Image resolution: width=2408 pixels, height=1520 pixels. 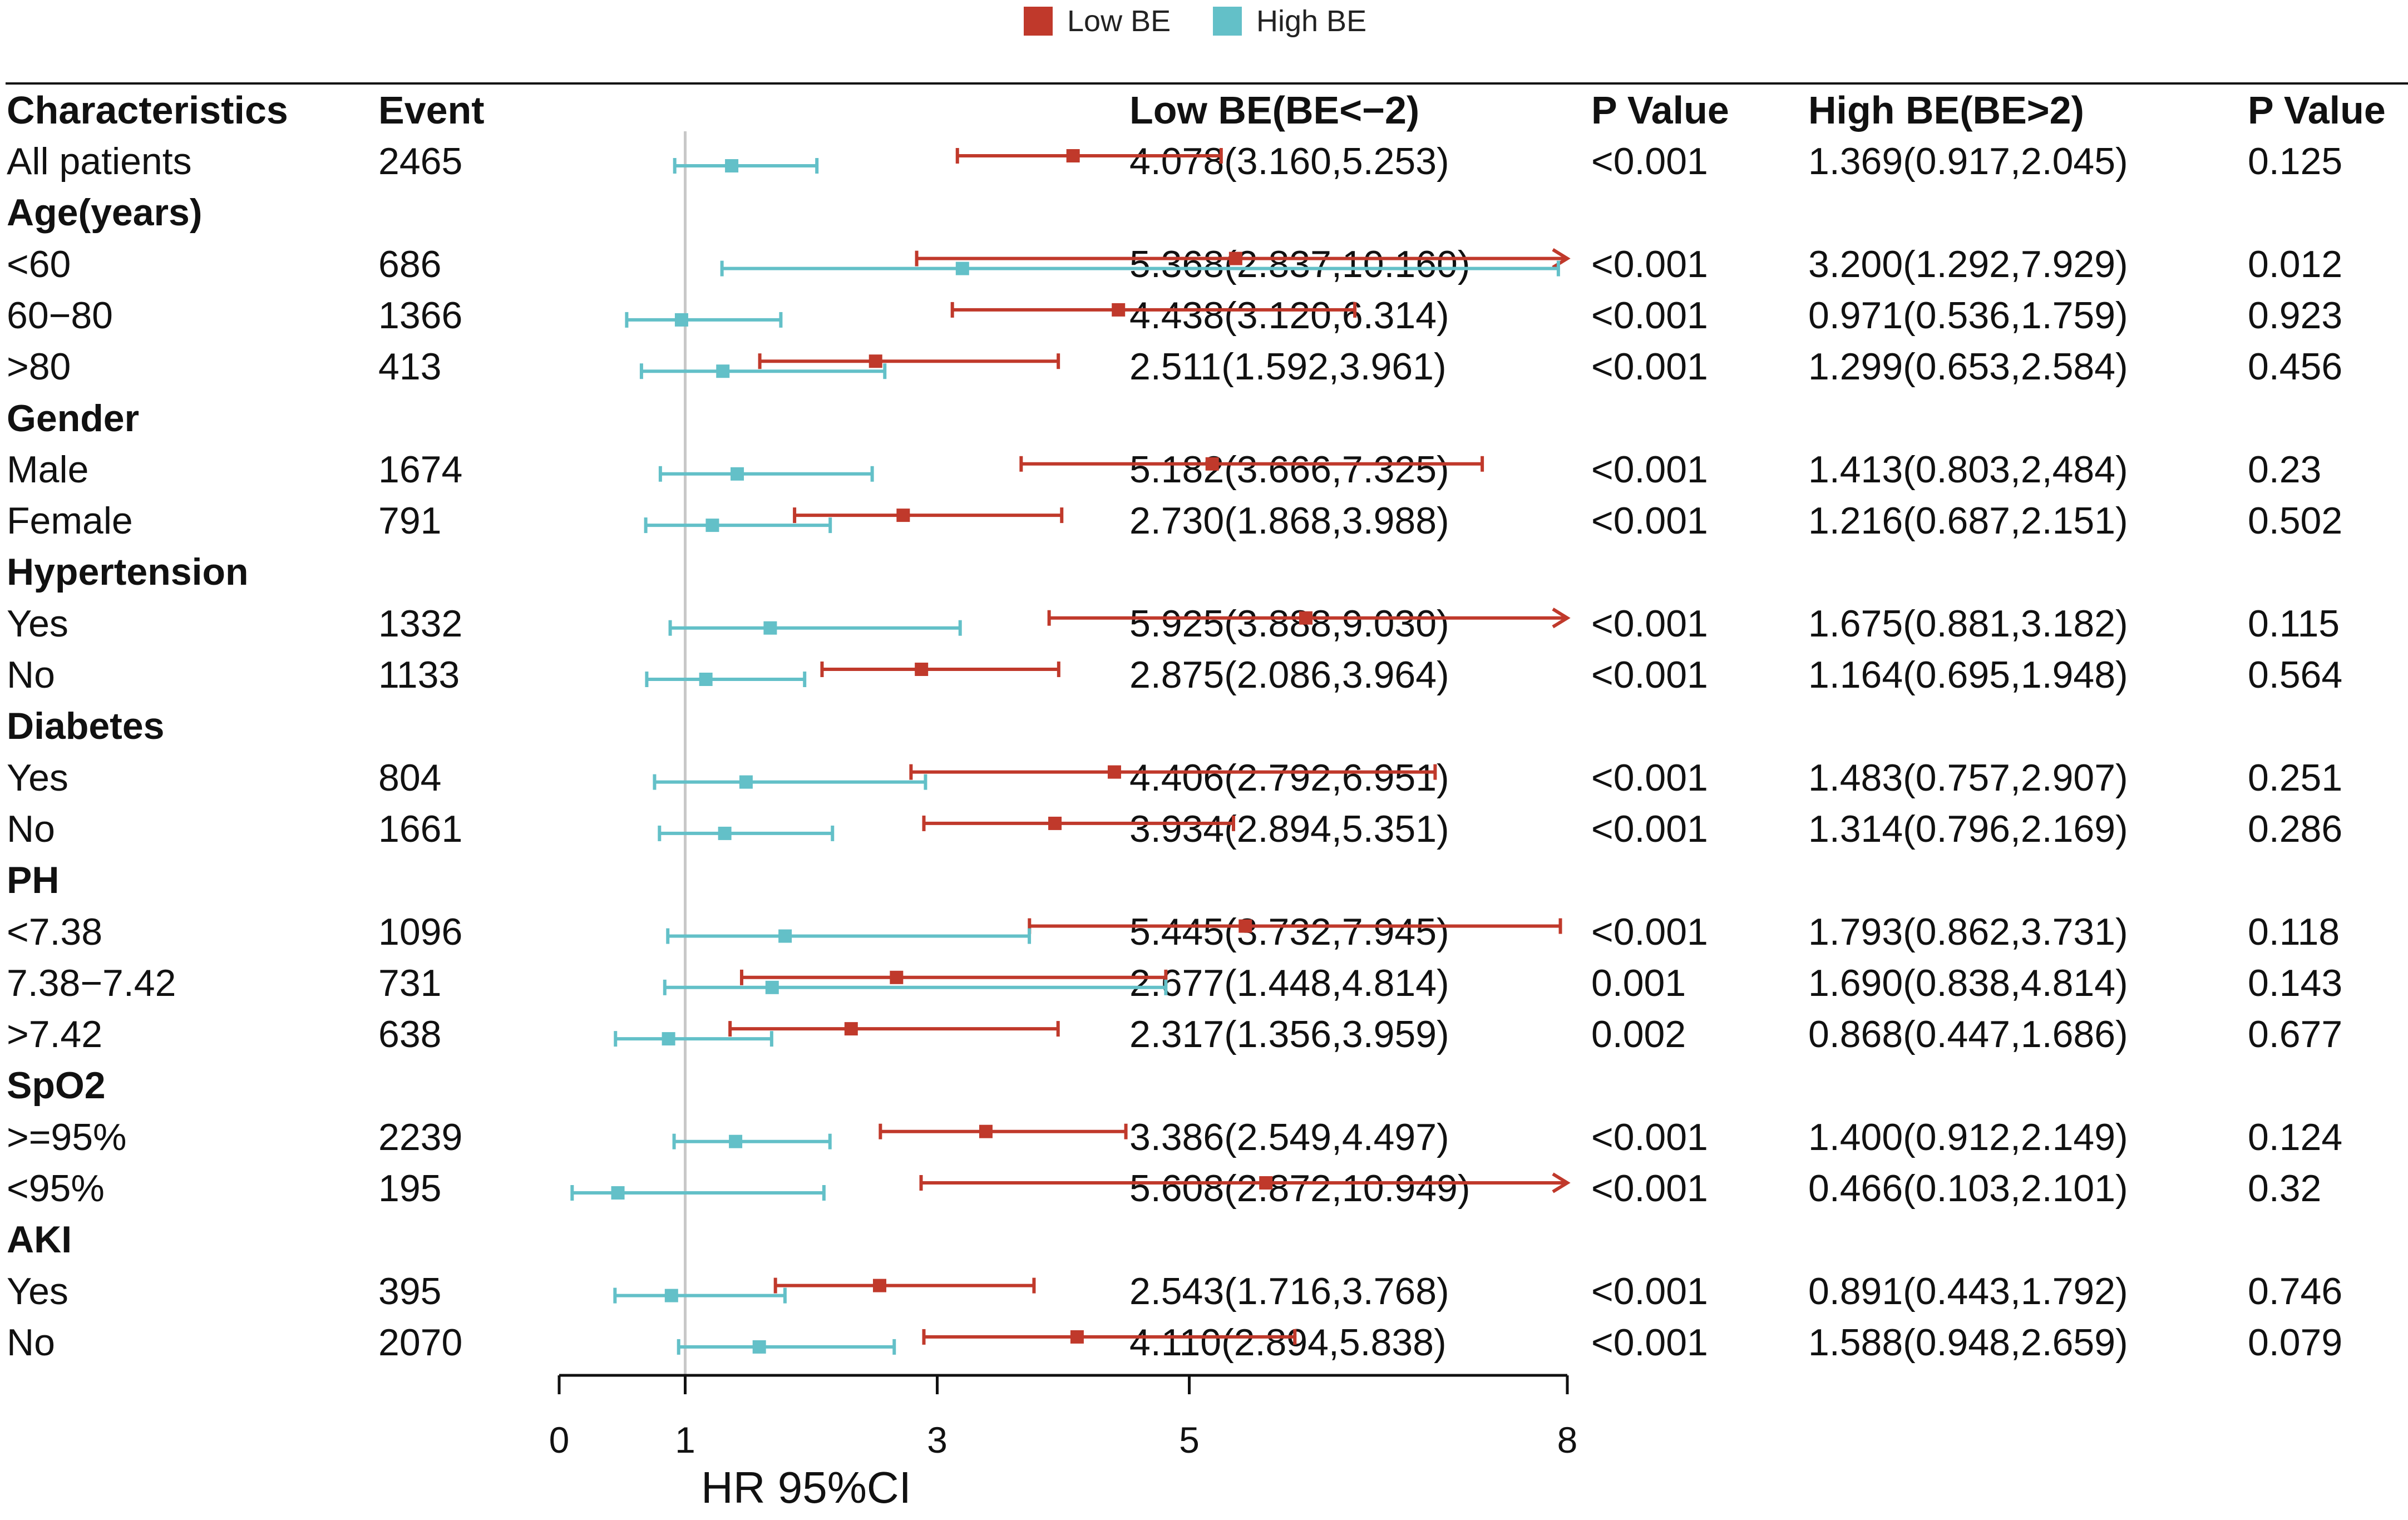 What do you see at coordinates (410, 982) in the screenshot?
I see `row-event-count: 731` at bounding box center [410, 982].